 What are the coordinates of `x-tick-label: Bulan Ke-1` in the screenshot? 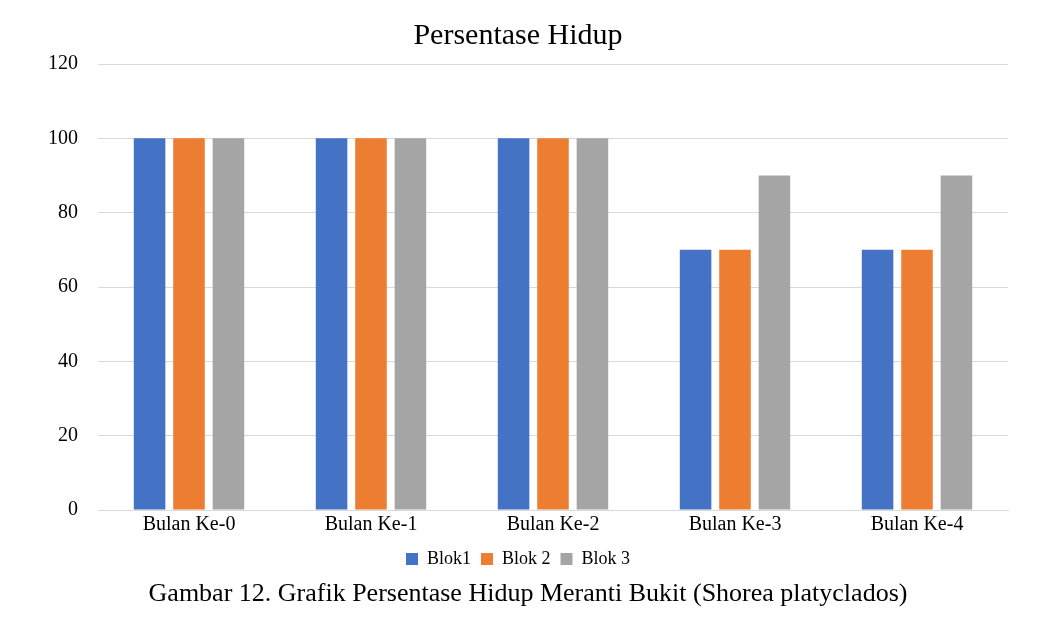 It's located at (371, 523).